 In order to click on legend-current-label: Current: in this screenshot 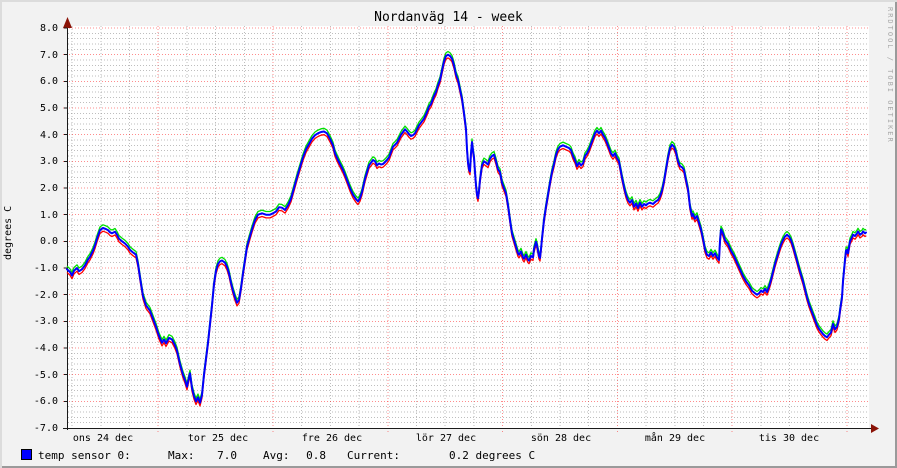, I will do `click(373, 455)`.